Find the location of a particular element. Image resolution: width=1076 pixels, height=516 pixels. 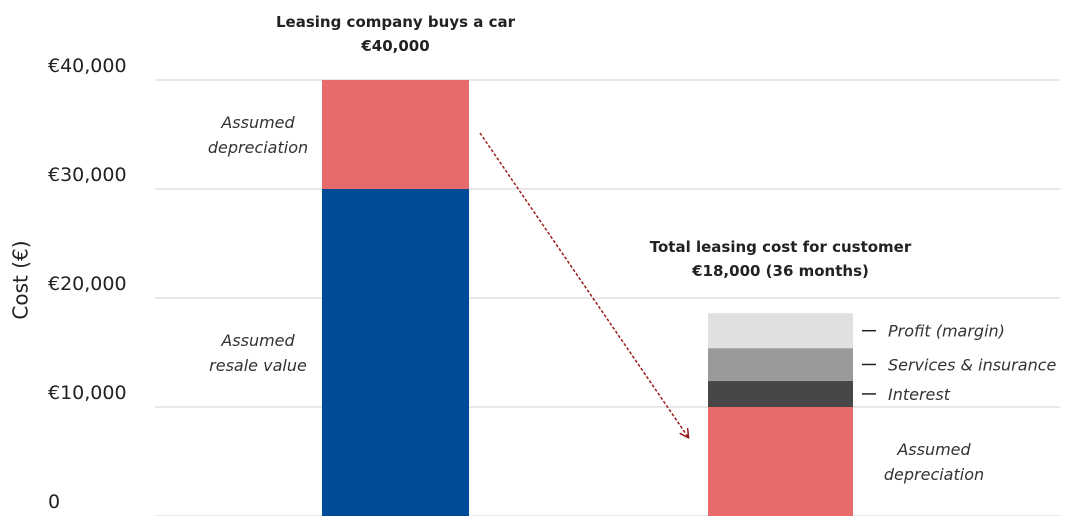

segment-label: Interest is located at coordinates (919, 394).